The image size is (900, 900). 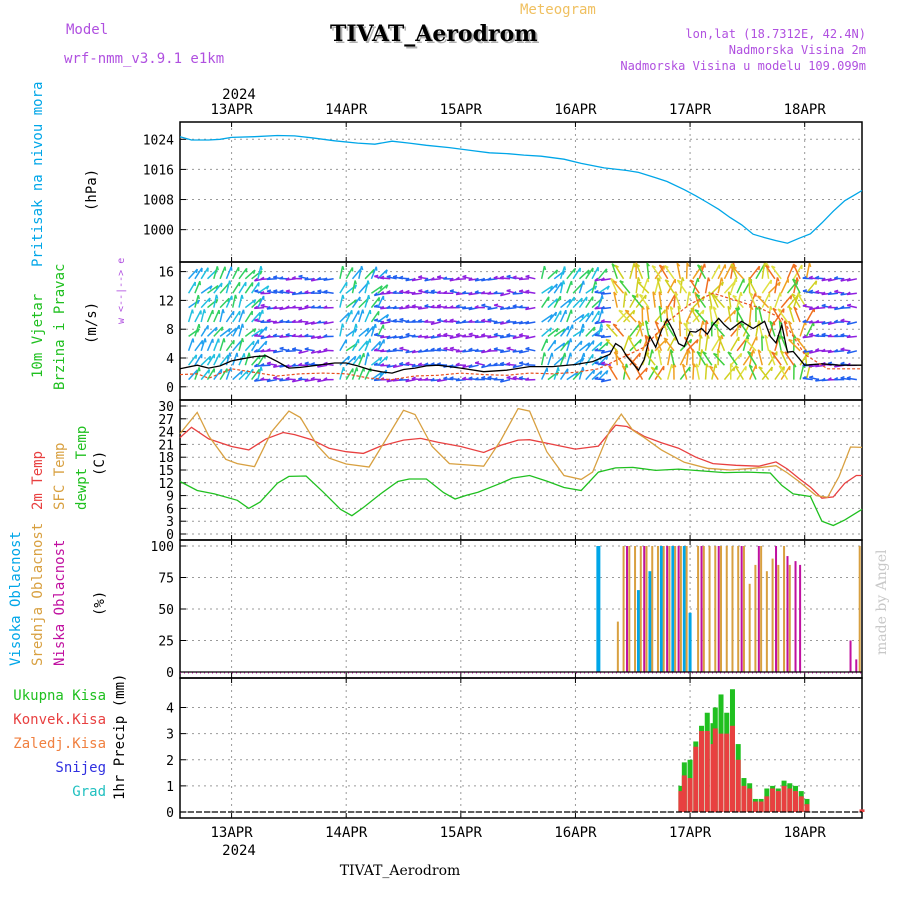 What do you see at coordinates (346, 110) in the screenshot?
I see `time-tick-label-top: 14APR` at bounding box center [346, 110].